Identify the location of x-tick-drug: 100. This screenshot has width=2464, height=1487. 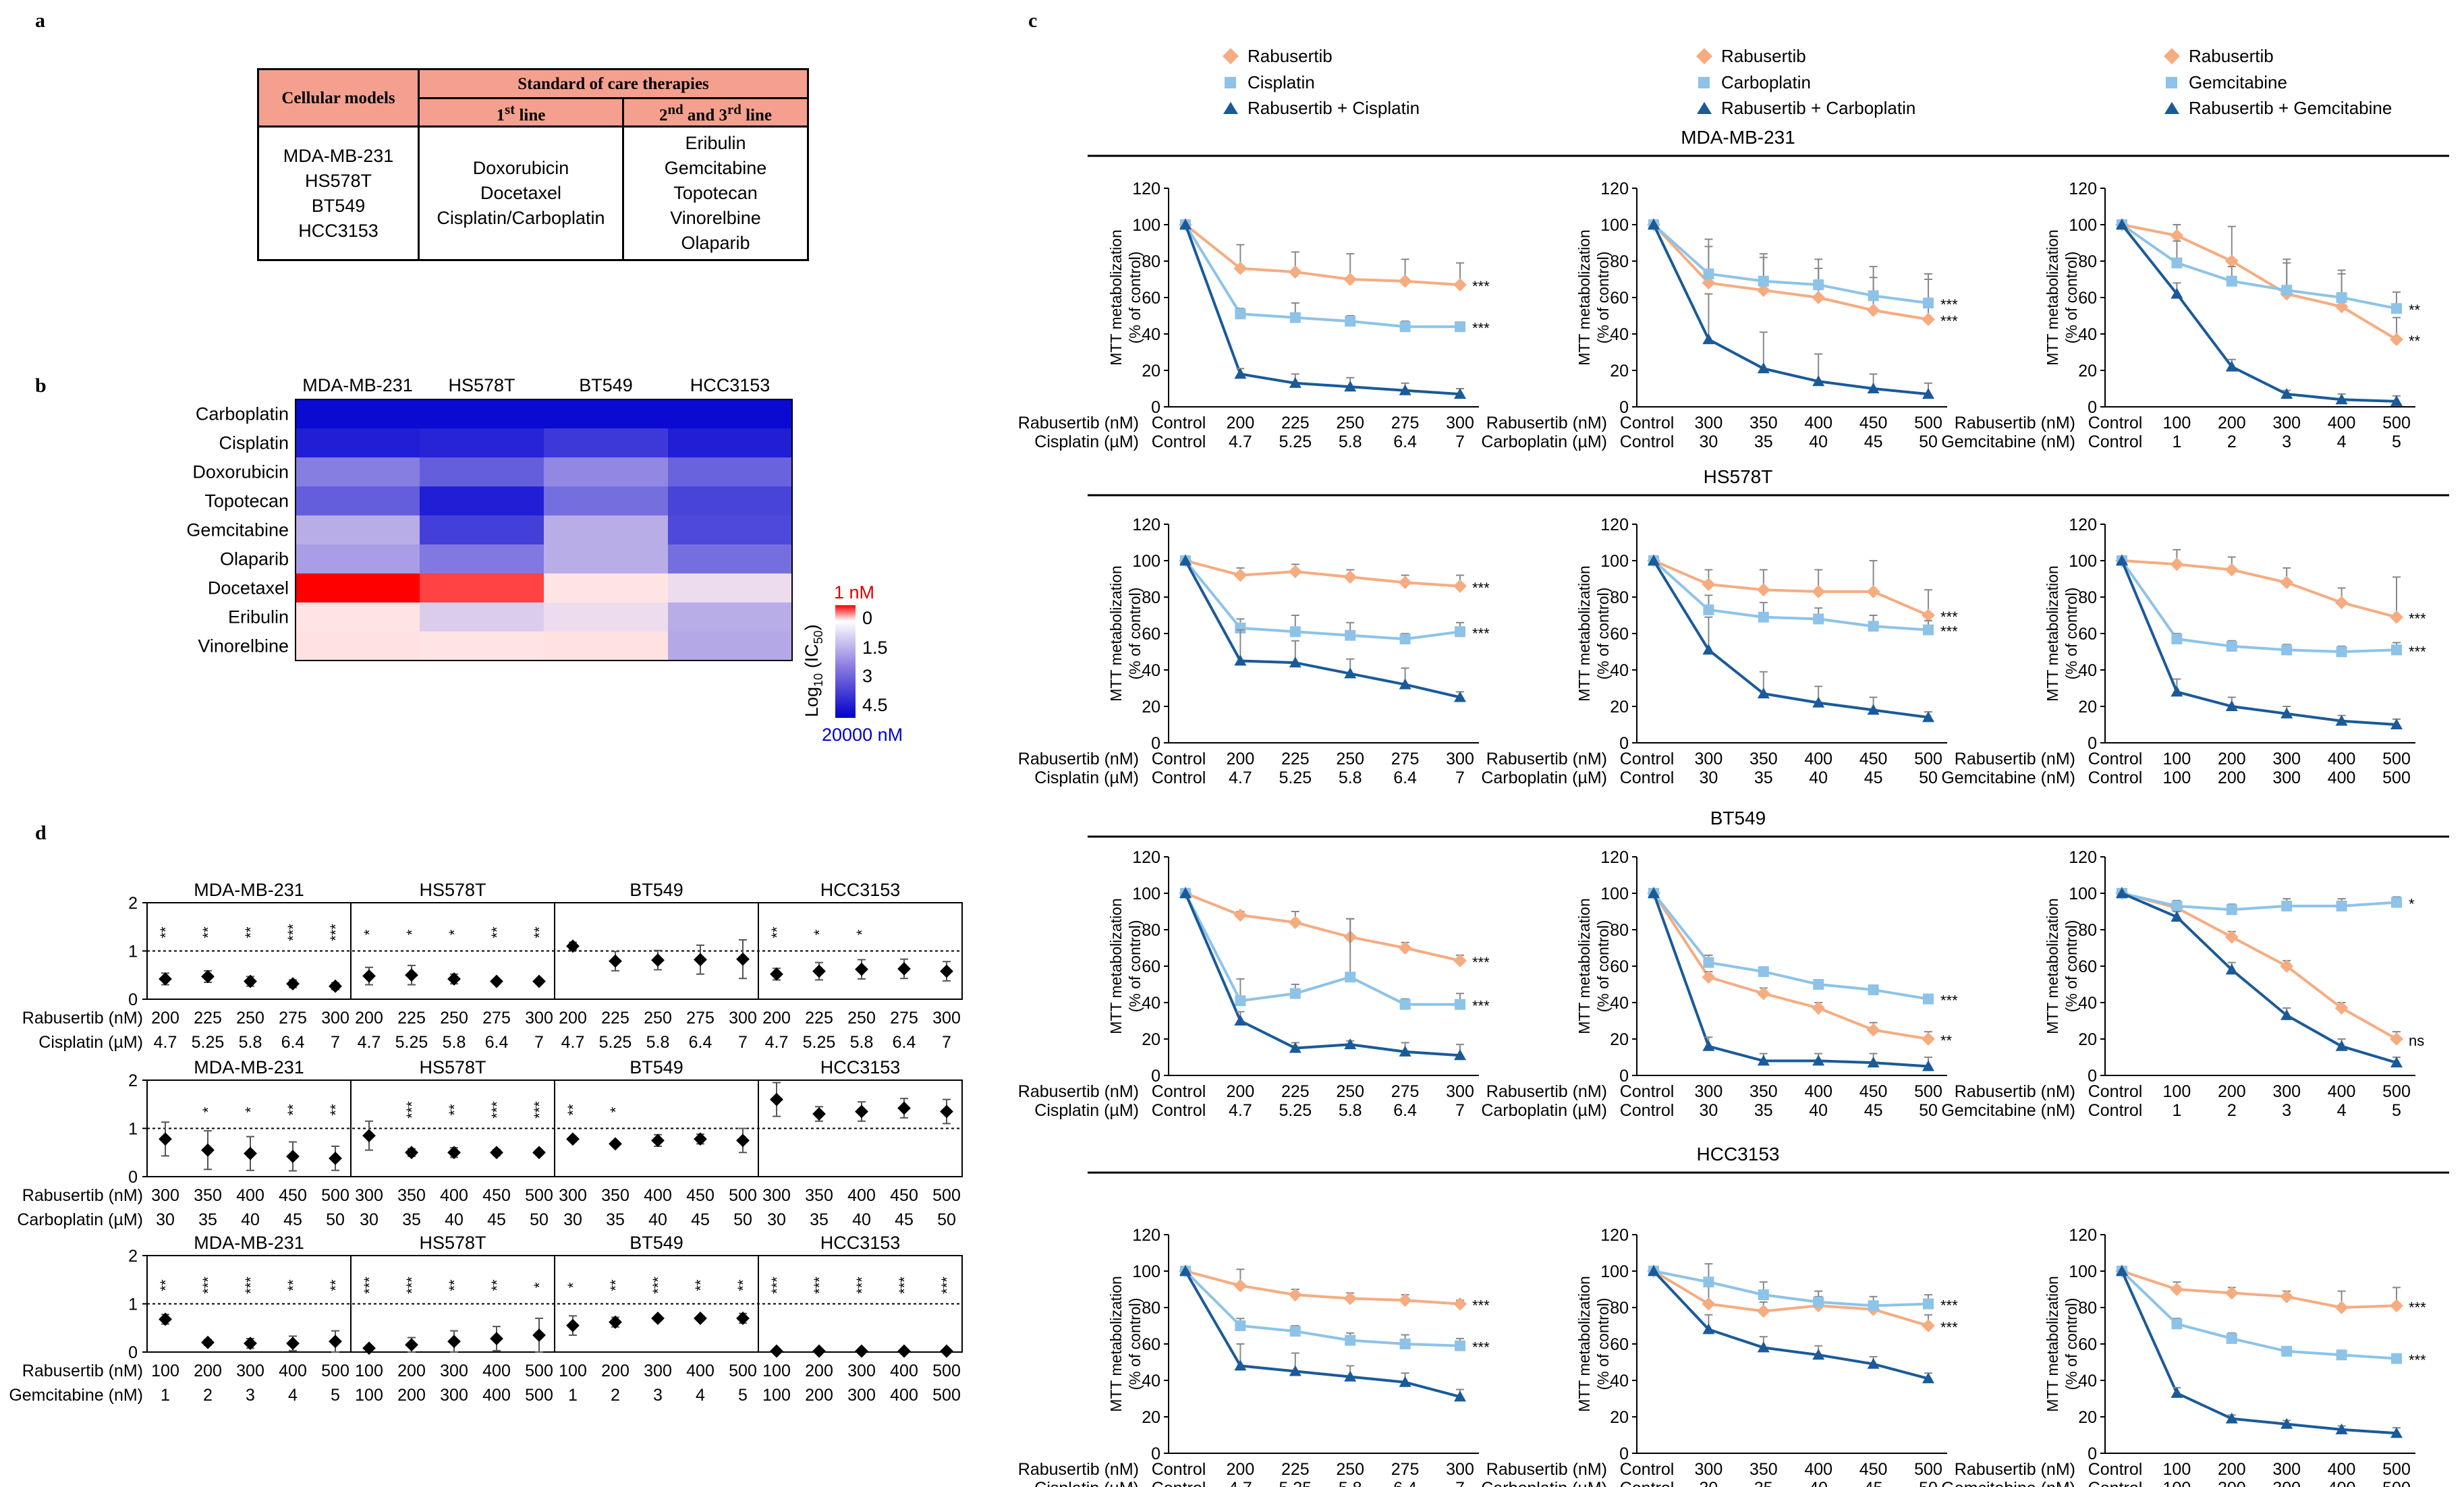
(2177, 777).